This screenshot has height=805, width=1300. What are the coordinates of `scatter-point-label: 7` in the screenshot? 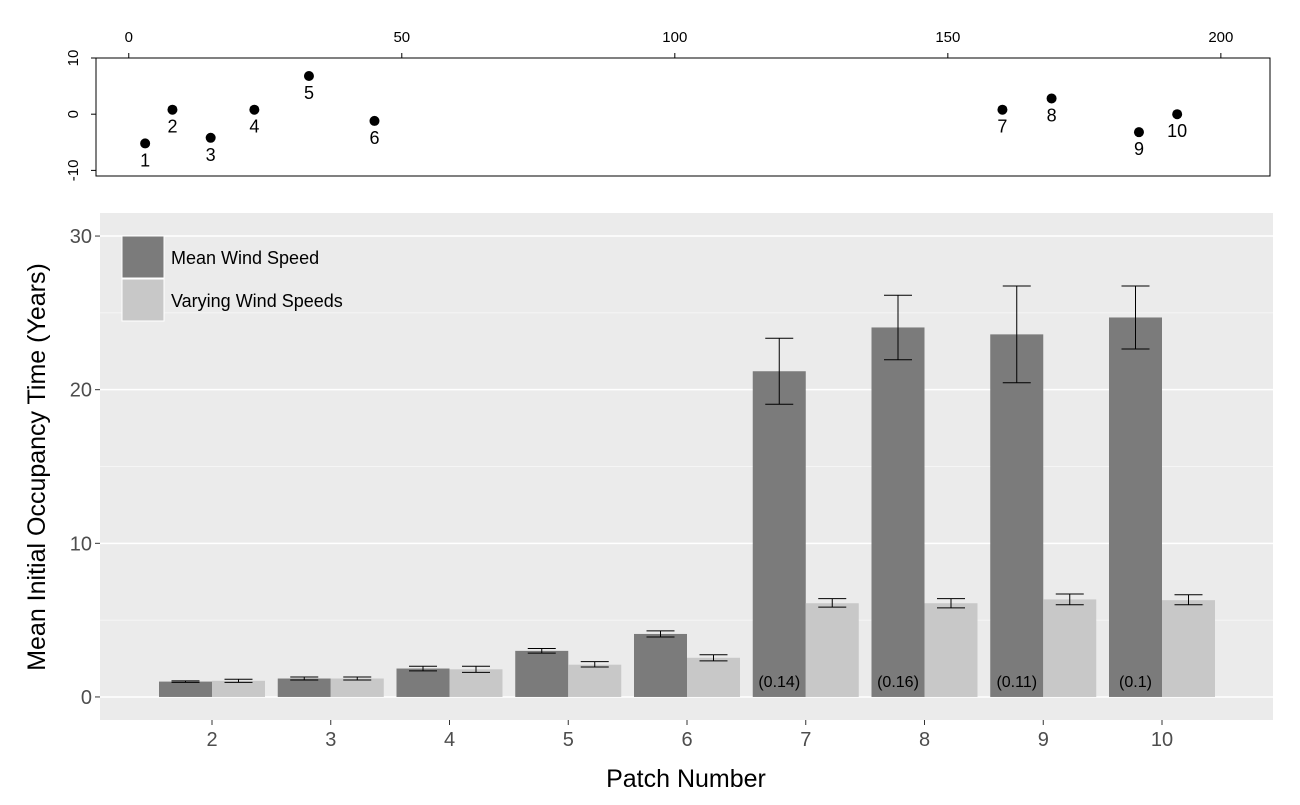 It's located at (1002, 127).